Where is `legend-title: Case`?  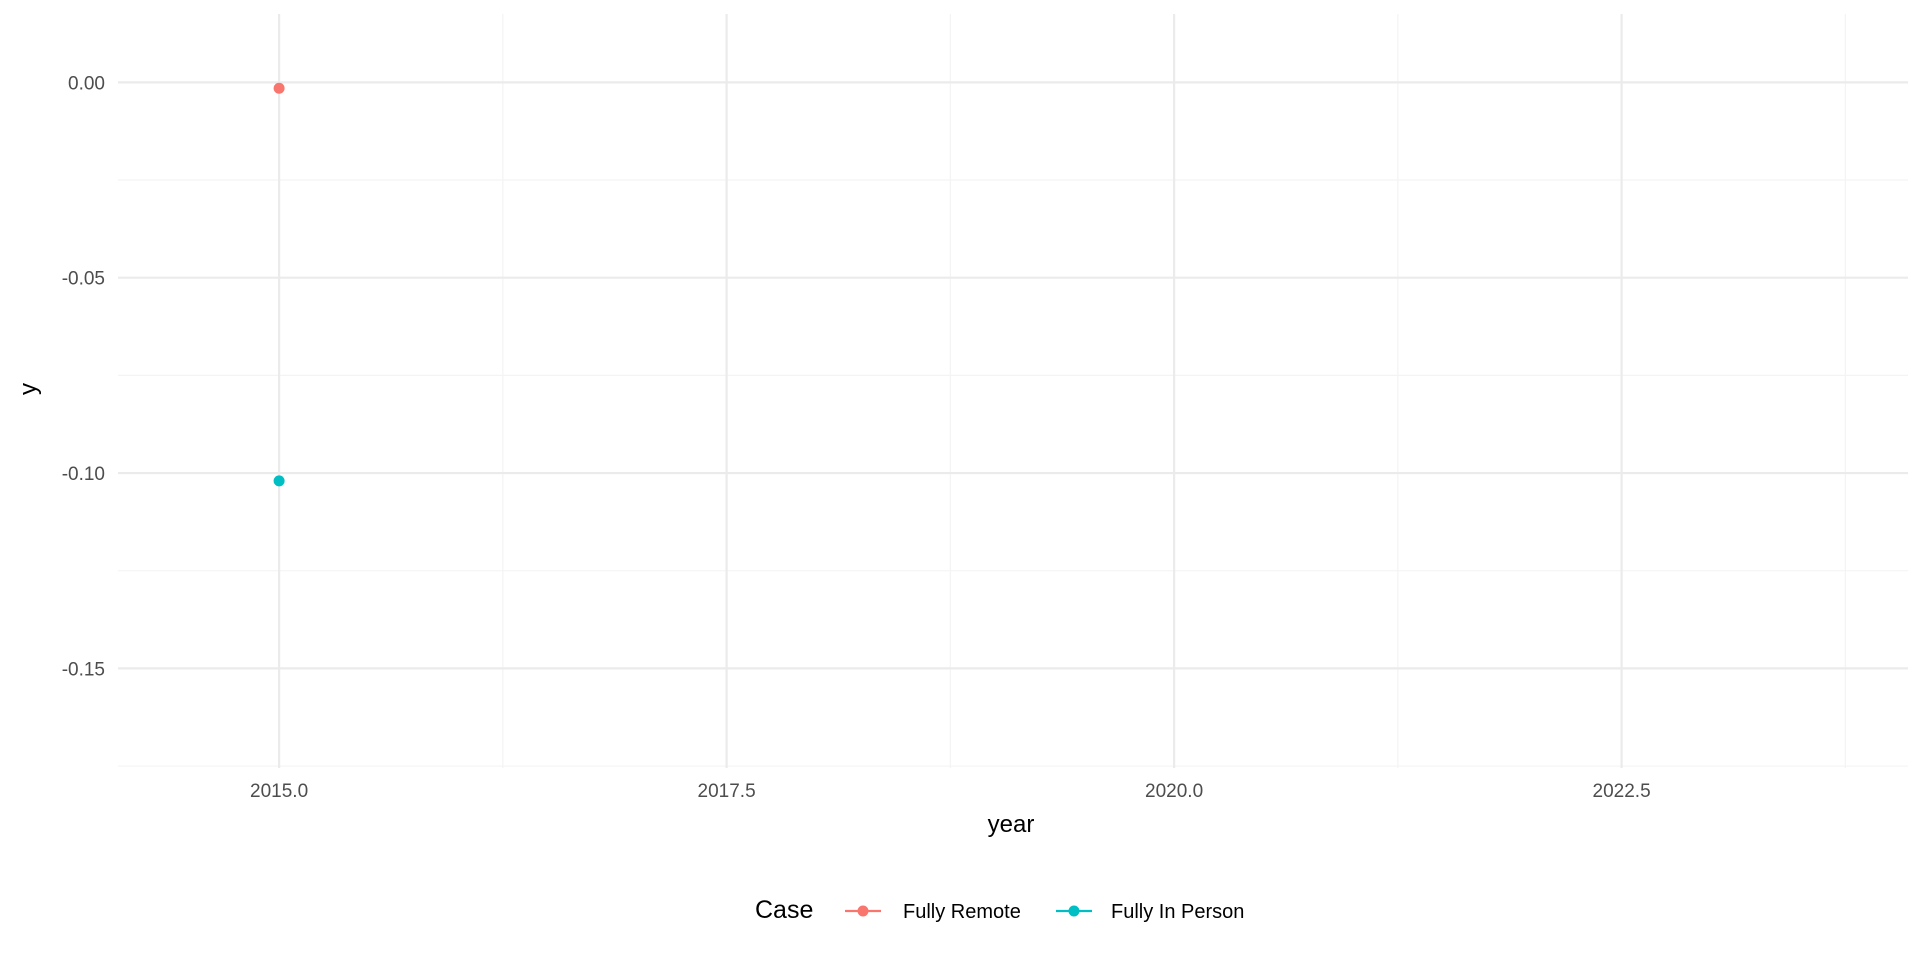
legend-title: Case is located at coordinates (784, 910).